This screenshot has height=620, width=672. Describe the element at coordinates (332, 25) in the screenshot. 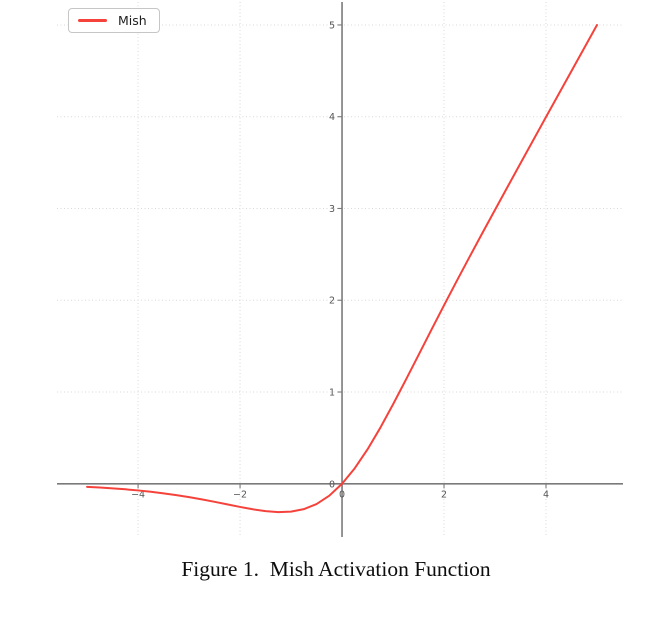

I see `y-tick-label: 5` at that location.